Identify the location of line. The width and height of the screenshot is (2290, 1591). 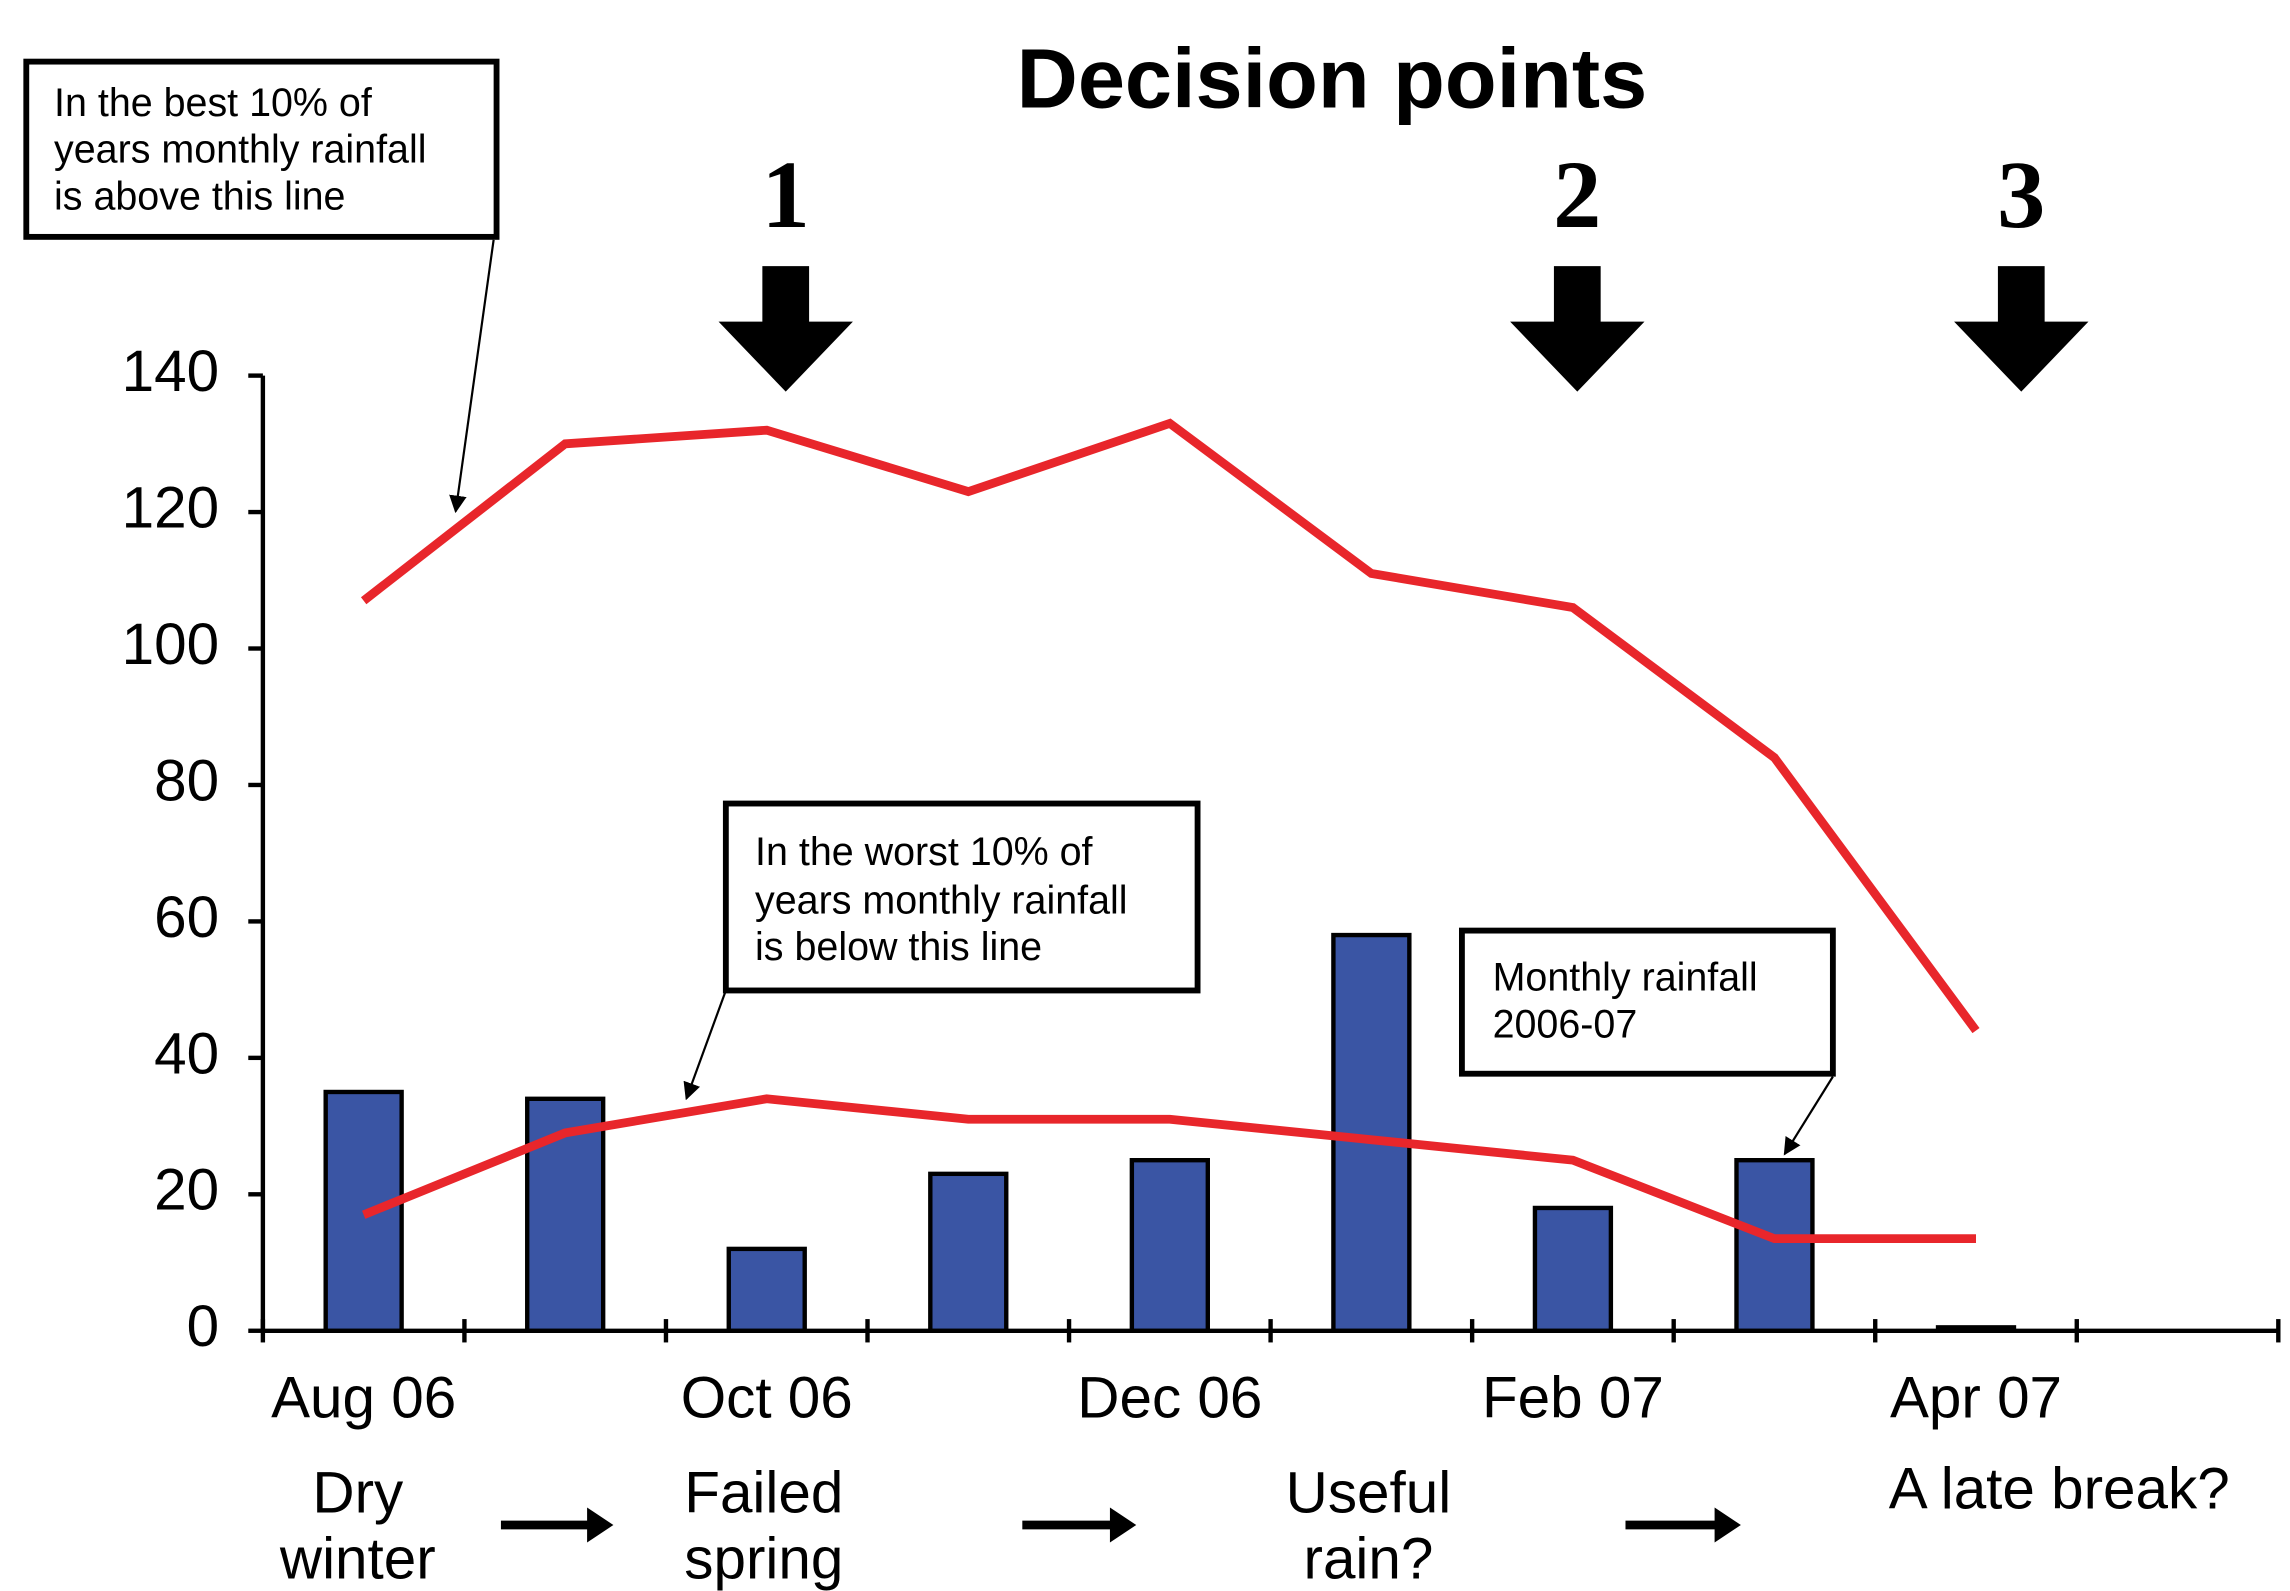
(1169, 1169).